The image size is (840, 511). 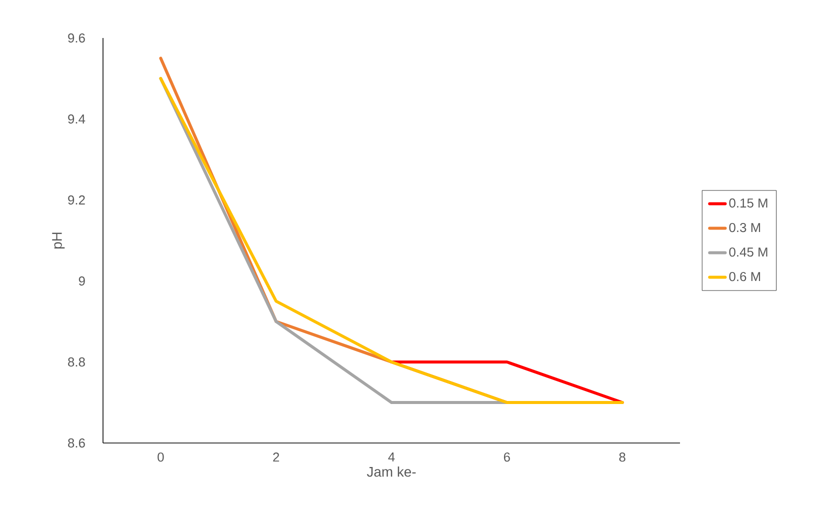 What do you see at coordinates (744, 227) in the screenshot?
I see `legend-label: 0.3 M` at bounding box center [744, 227].